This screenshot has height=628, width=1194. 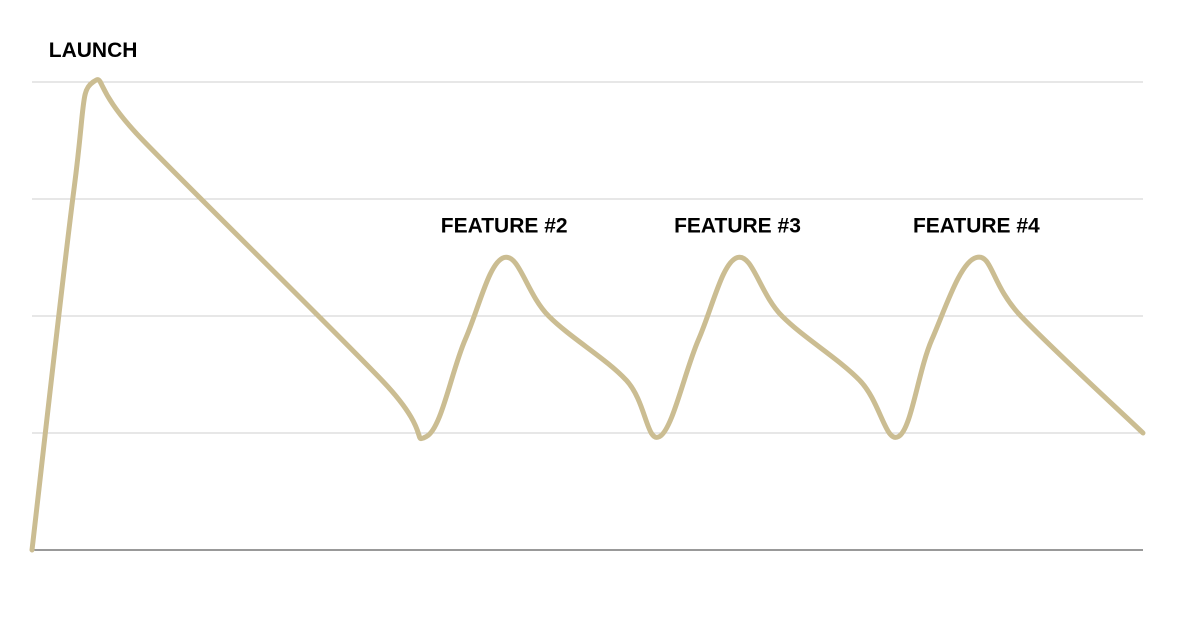 What do you see at coordinates (976, 226) in the screenshot?
I see `annotation-feature-4: FEATURE #4` at bounding box center [976, 226].